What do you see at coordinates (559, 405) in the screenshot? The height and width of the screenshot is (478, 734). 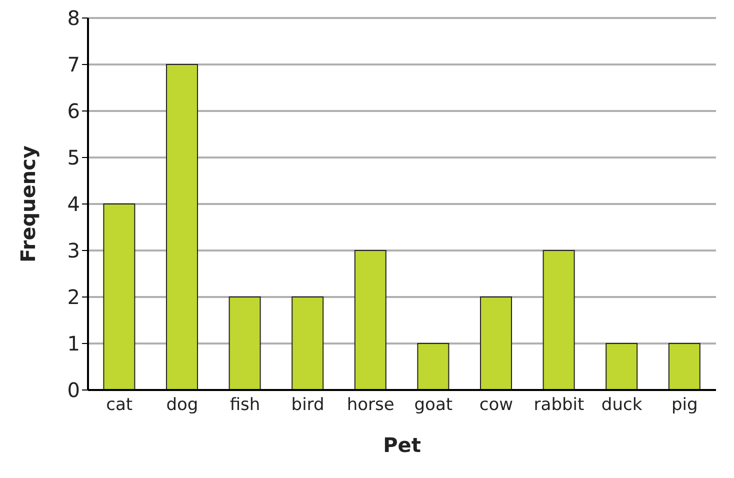 I see `x-tick-label: rabbit` at bounding box center [559, 405].